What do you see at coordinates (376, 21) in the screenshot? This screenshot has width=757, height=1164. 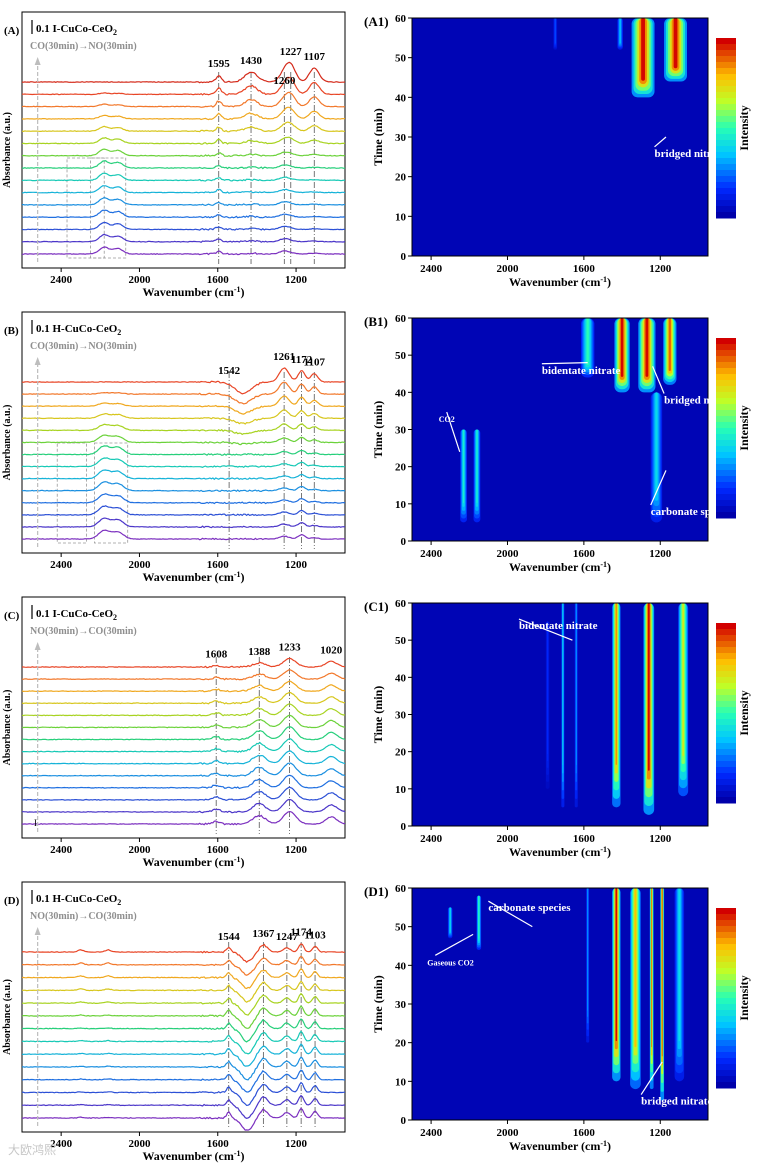 I see `panel-label: (A1)` at bounding box center [376, 21].